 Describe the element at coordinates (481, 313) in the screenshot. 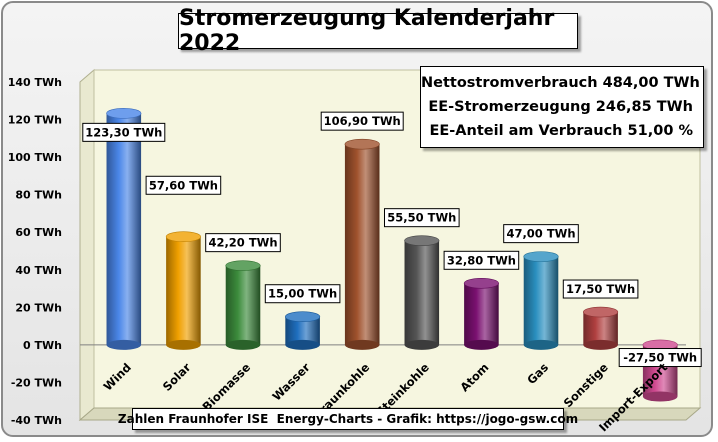

I see `bar-atom` at that location.